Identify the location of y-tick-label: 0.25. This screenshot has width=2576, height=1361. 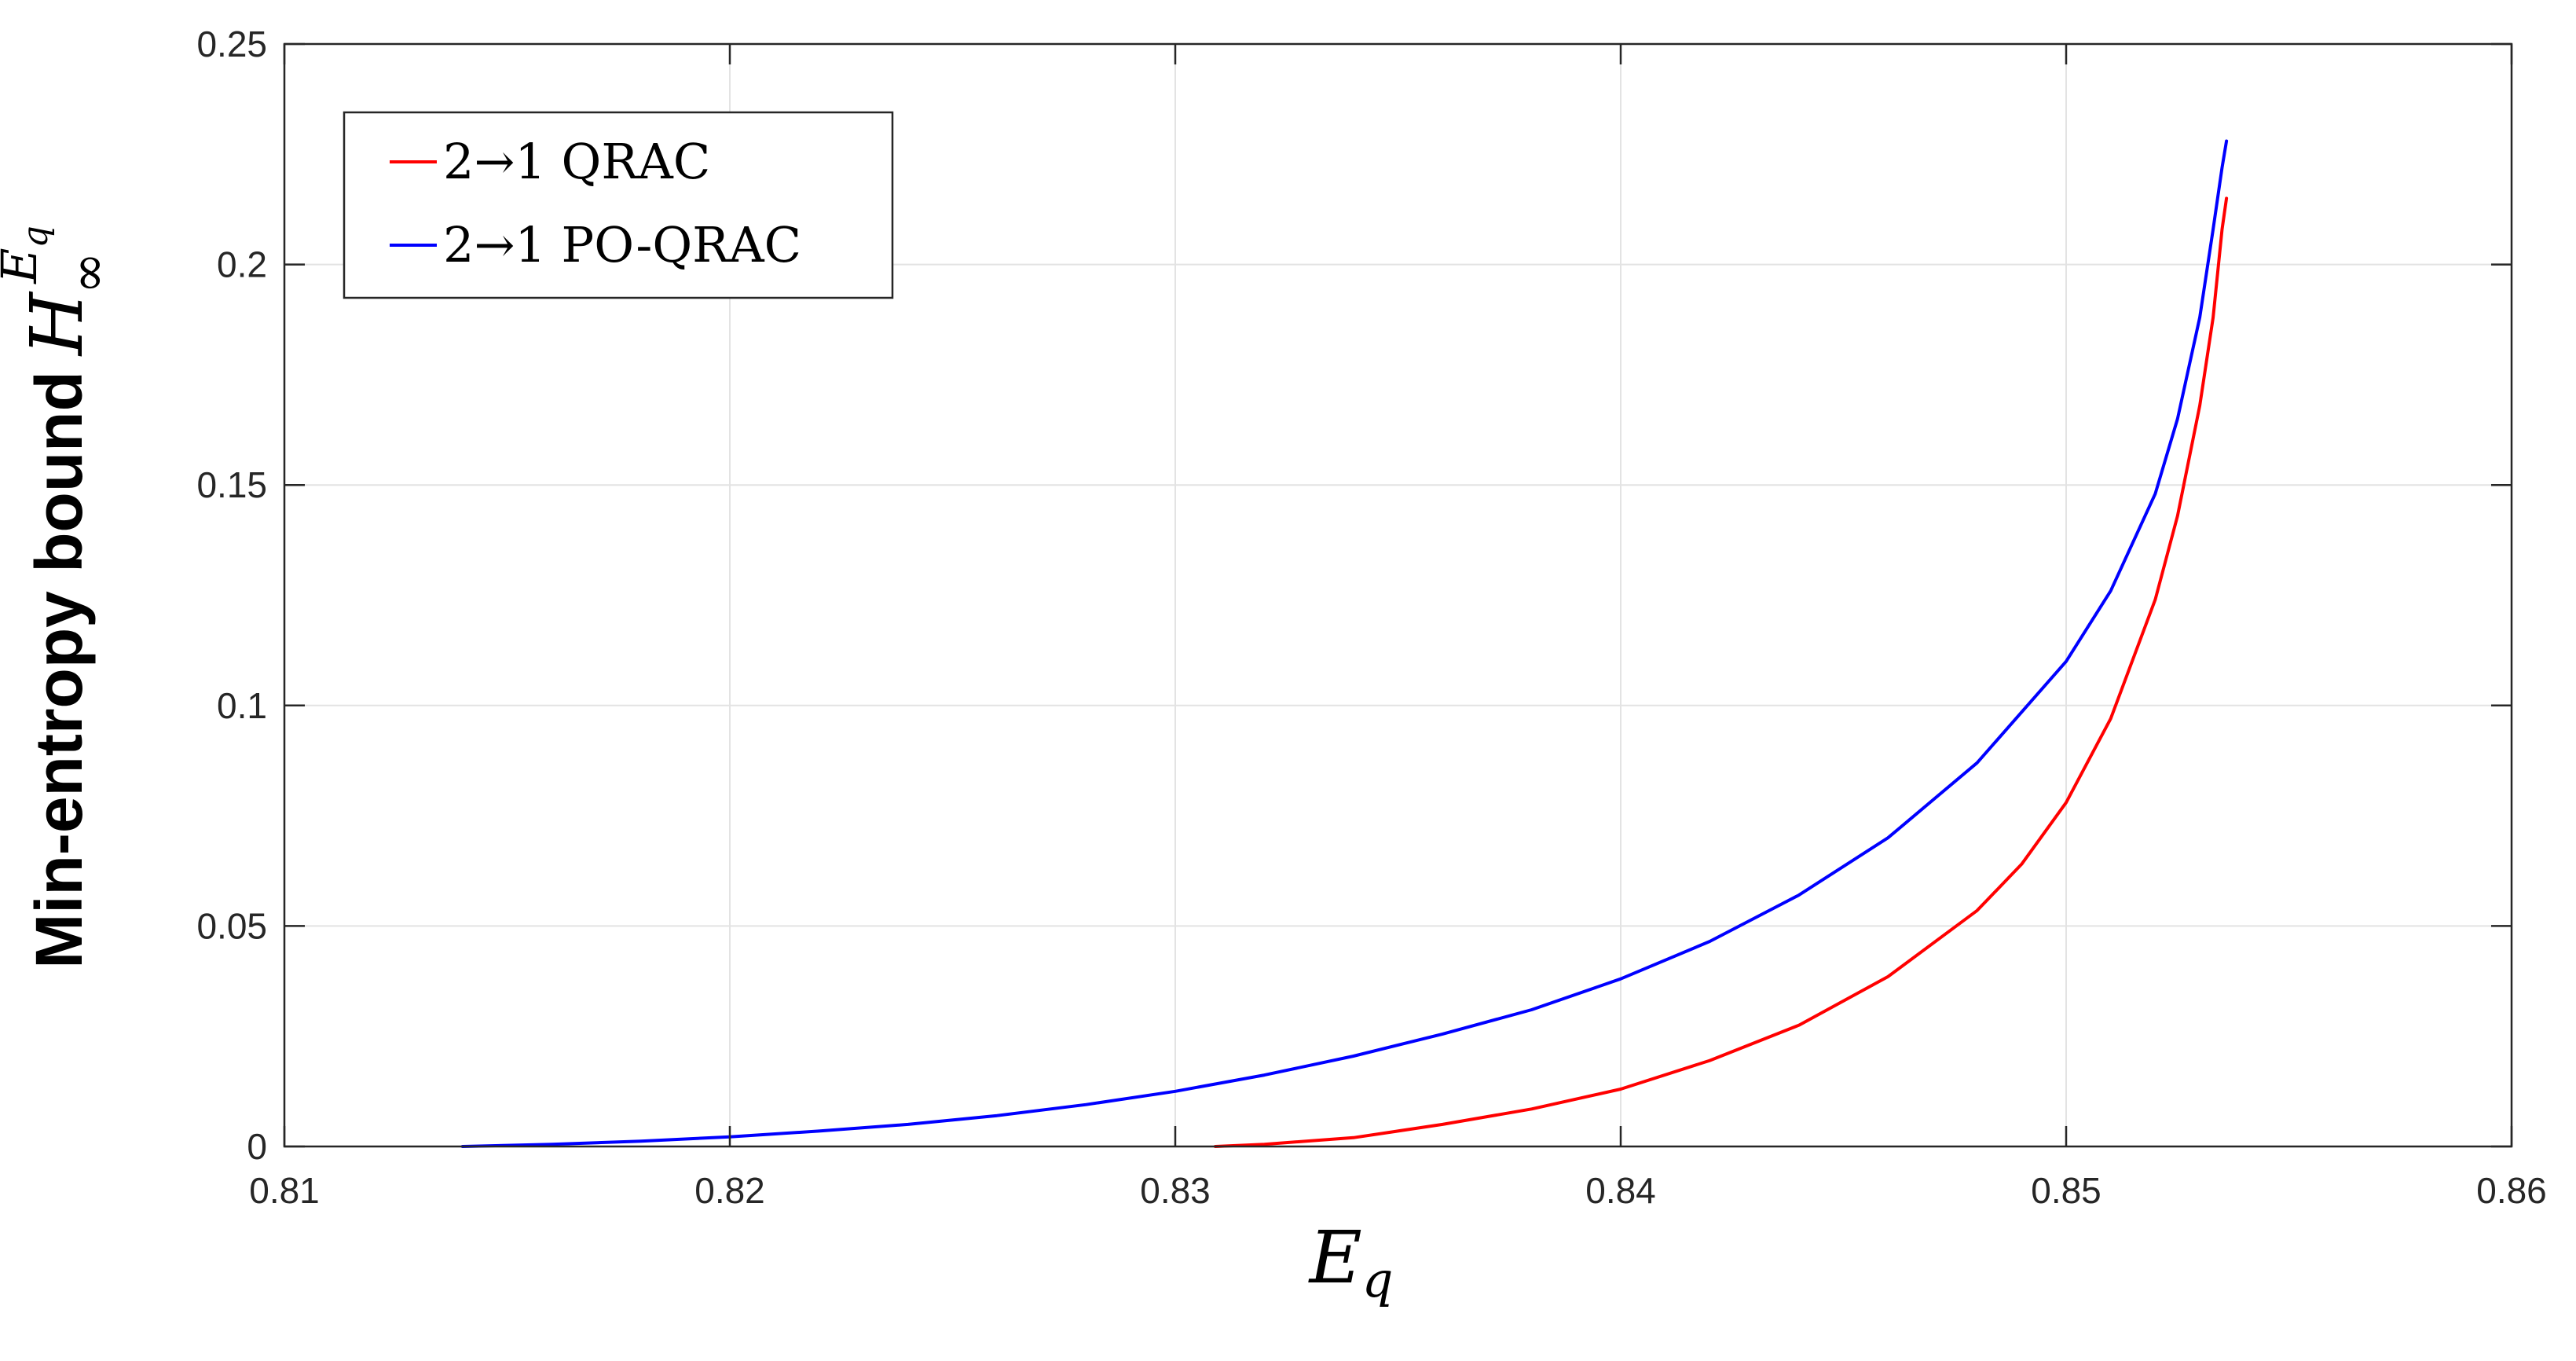
(231, 44).